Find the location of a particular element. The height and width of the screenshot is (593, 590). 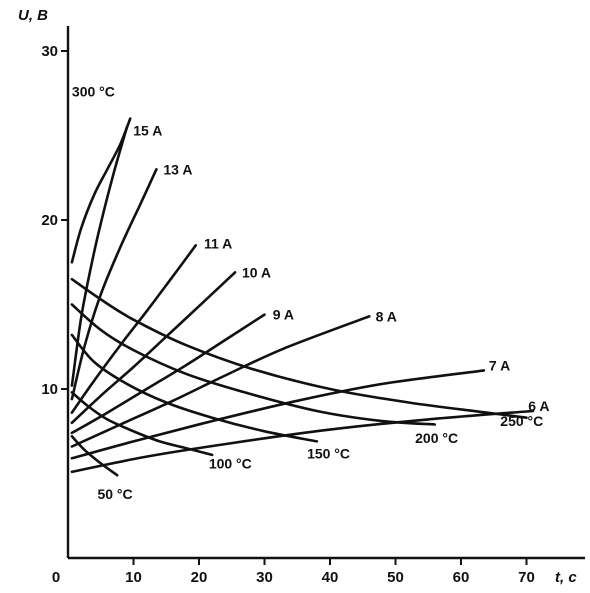

current-curve-10a is located at coordinates (153, 348).